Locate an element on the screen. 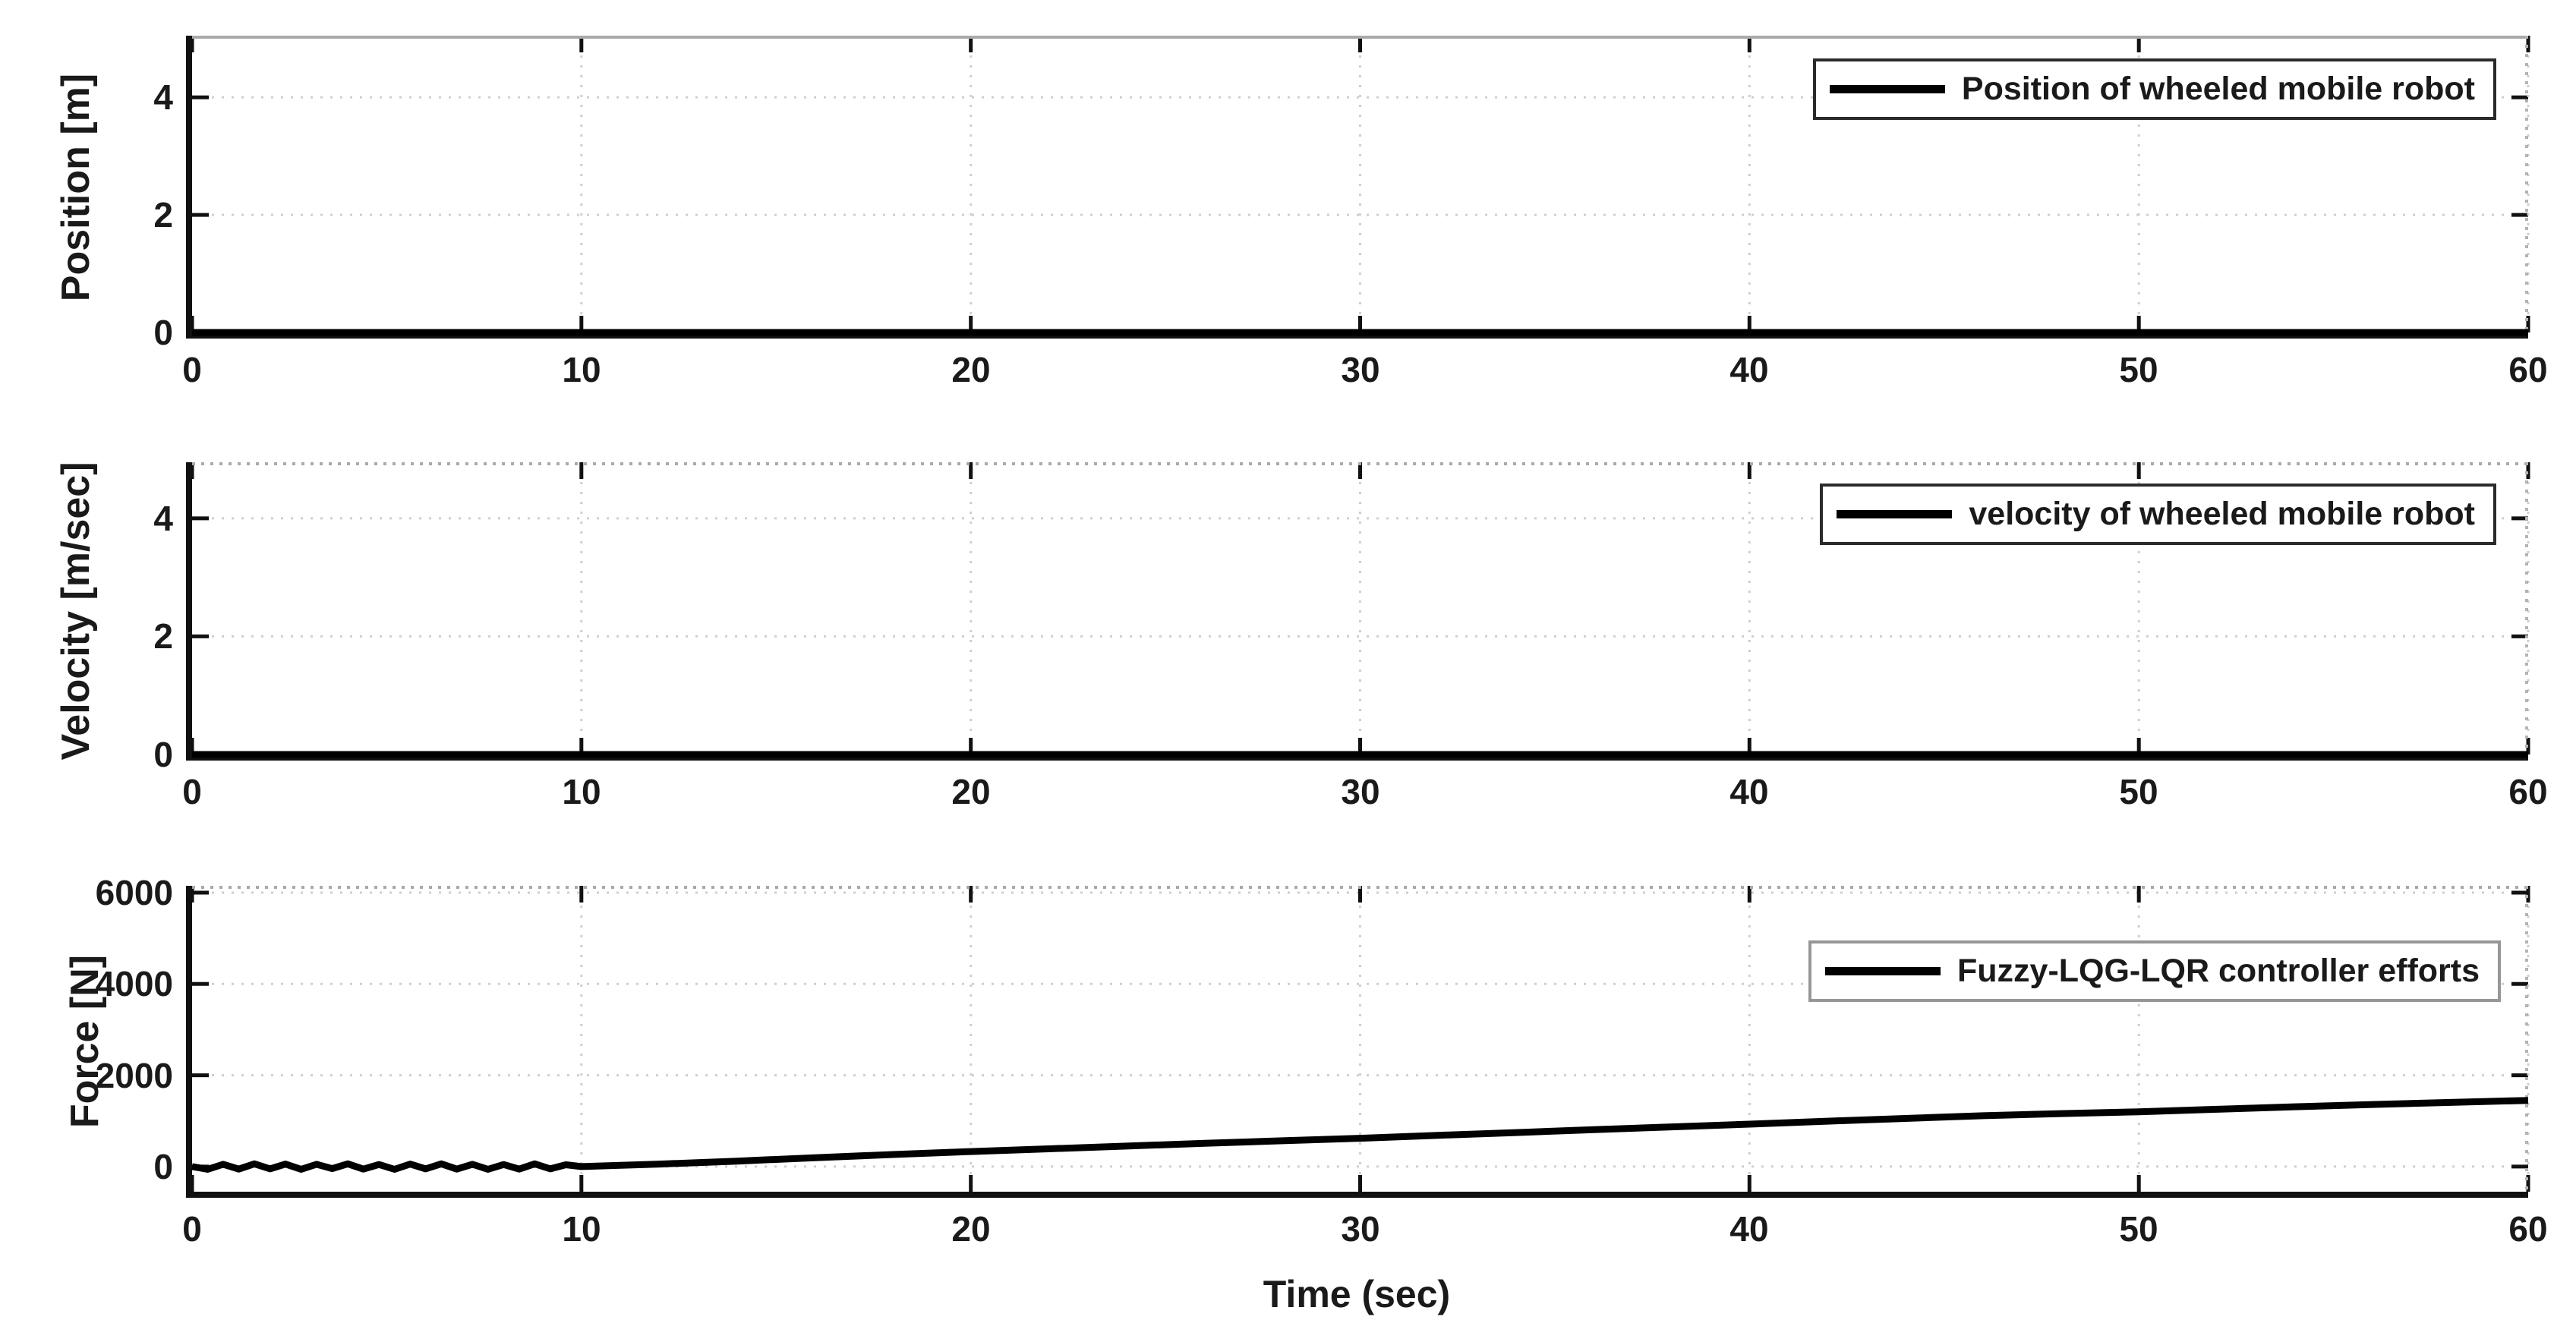  legend-label: Fuzzy-LQG-LQR controller efforts is located at coordinates (2218, 971).